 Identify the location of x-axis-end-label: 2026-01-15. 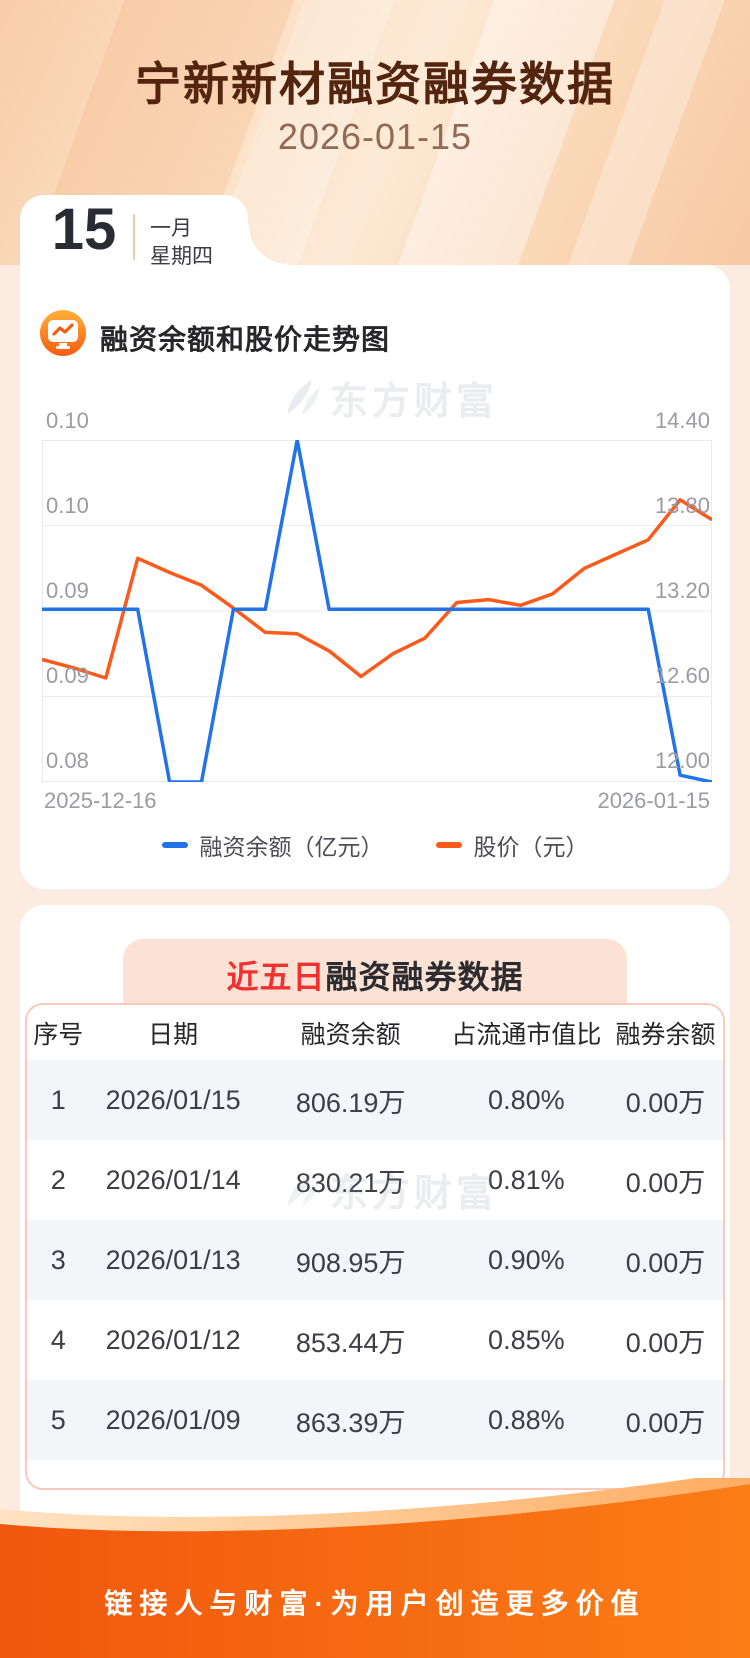
(653, 800).